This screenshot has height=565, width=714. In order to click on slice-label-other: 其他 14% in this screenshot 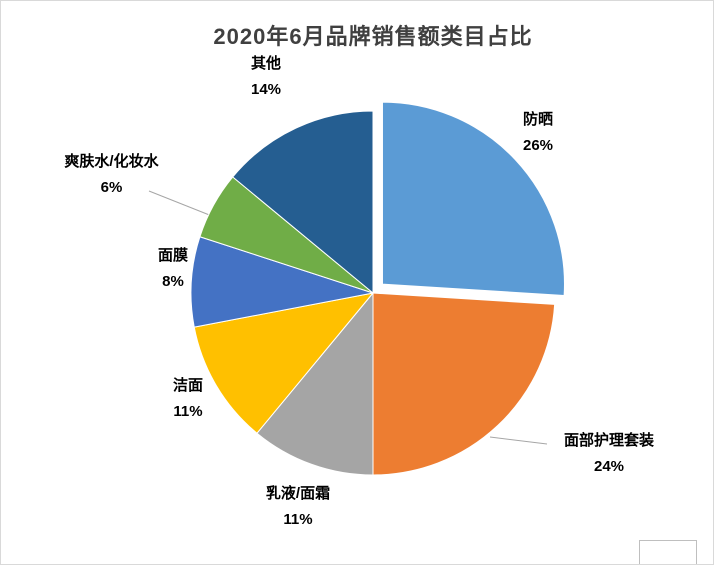, I will do `click(266, 77)`.